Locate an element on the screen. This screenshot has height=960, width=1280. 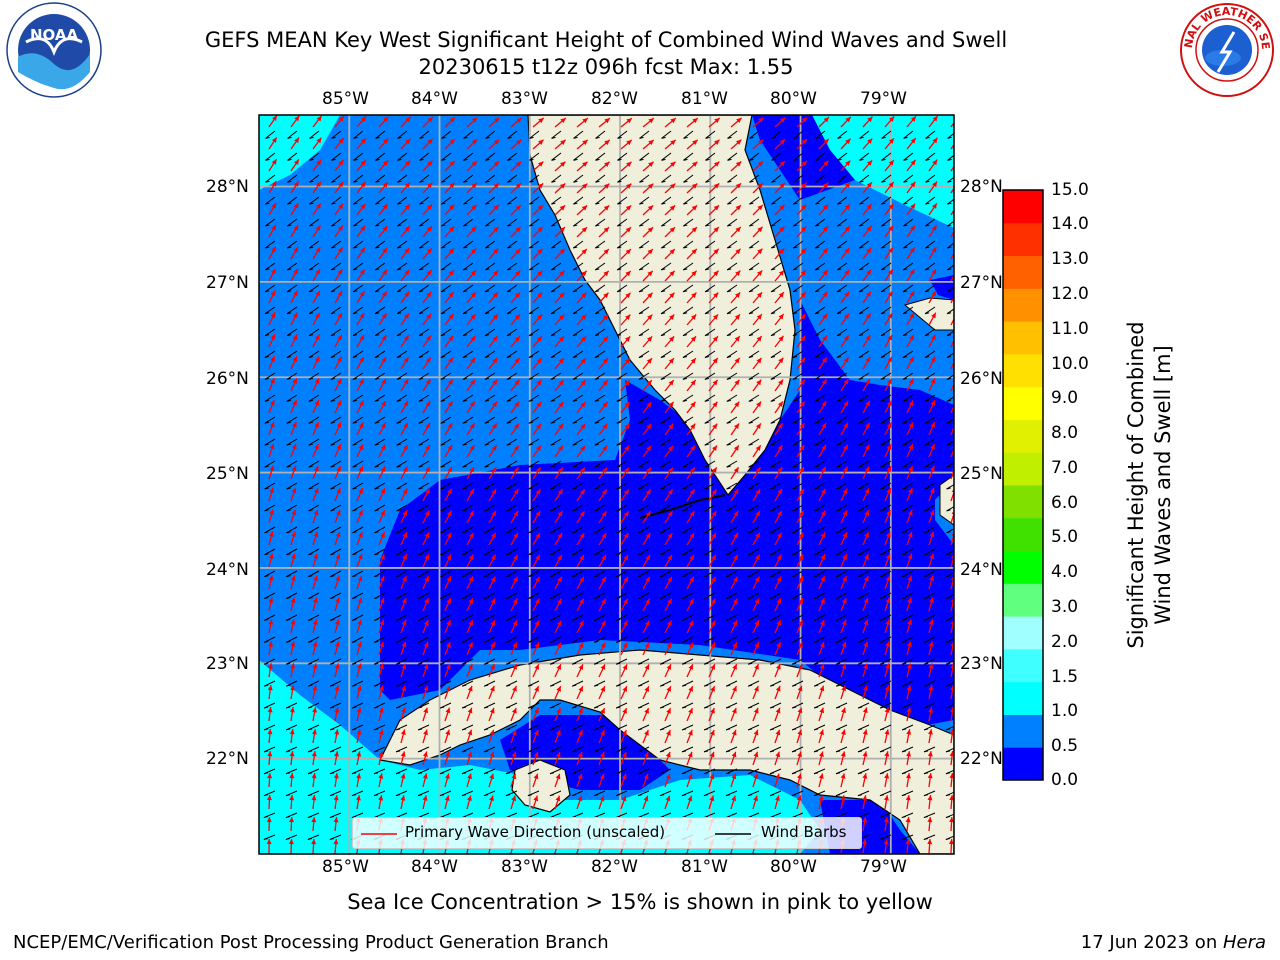
lon-label: 83°W is located at coordinates (524, 867).